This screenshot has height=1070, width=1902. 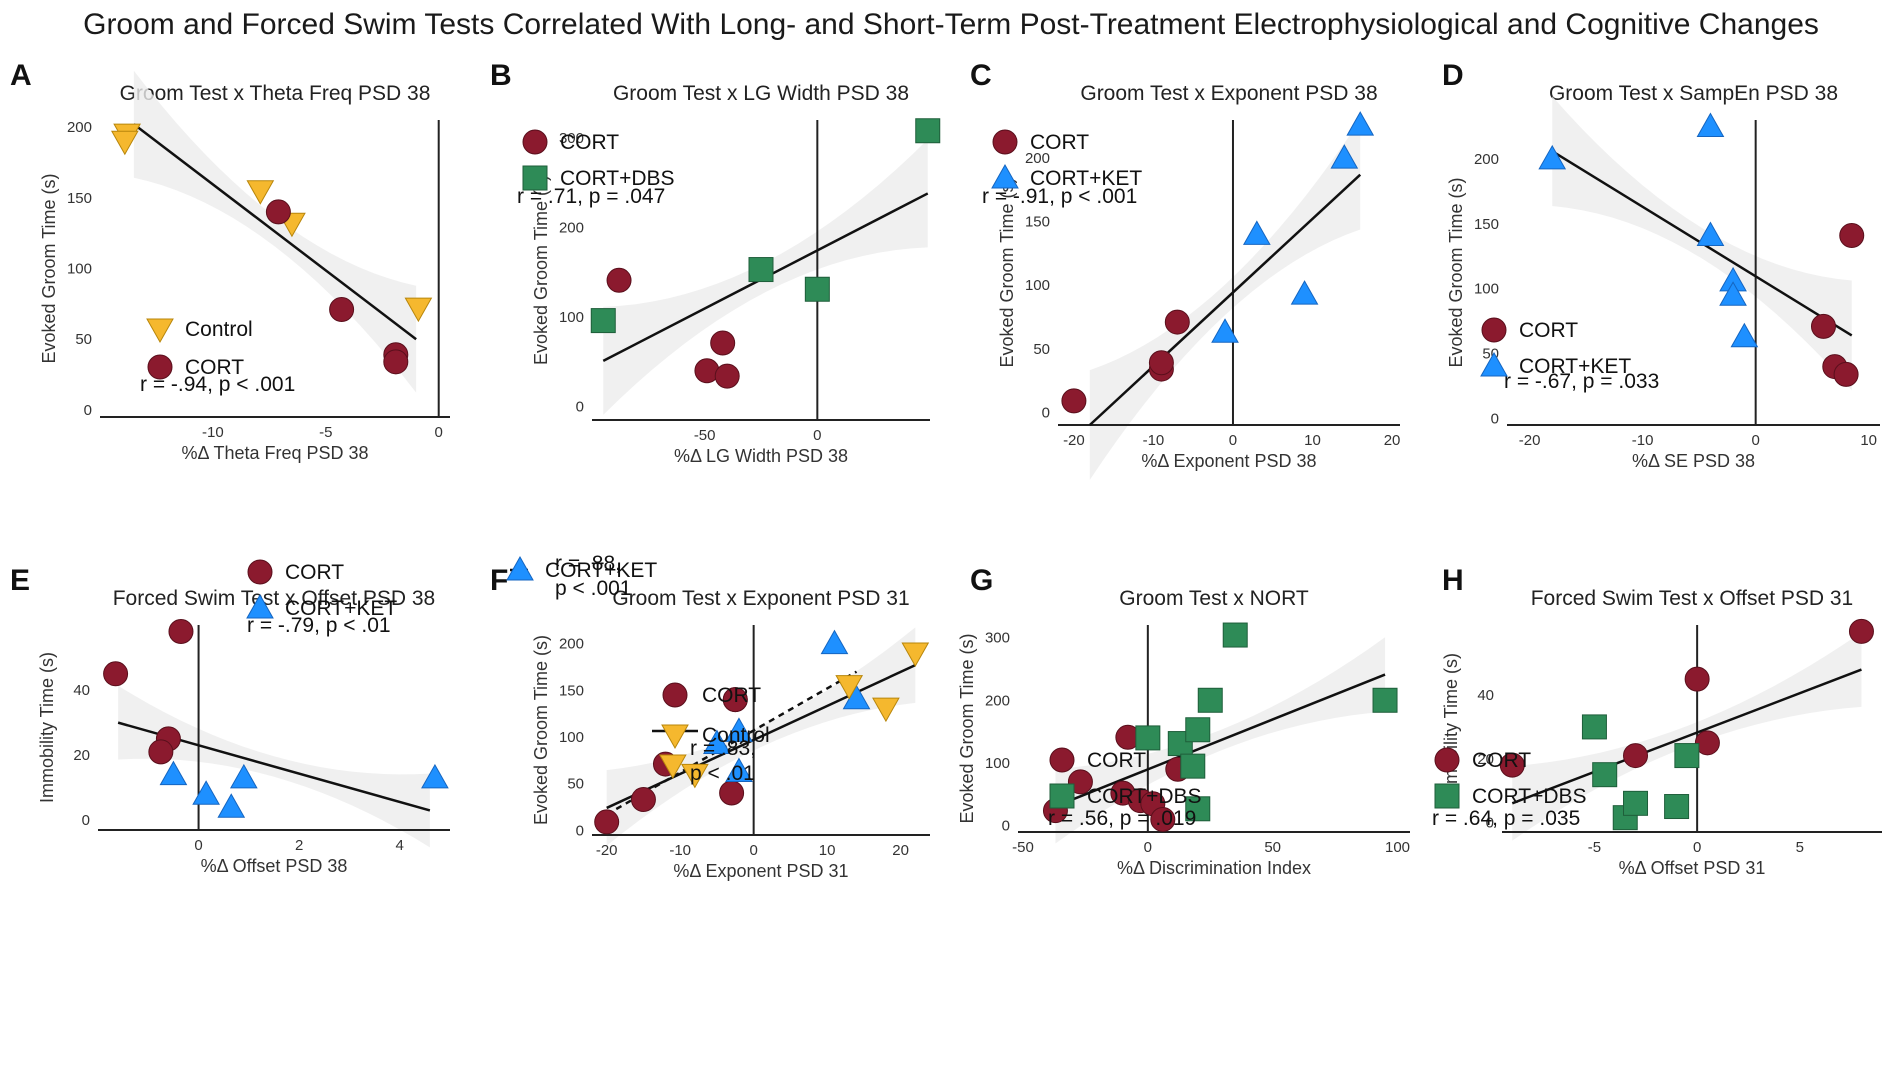 What do you see at coordinates (1486, 289) in the screenshot?
I see `panel-d-y-tick: 100` at bounding box center [1486, 289].